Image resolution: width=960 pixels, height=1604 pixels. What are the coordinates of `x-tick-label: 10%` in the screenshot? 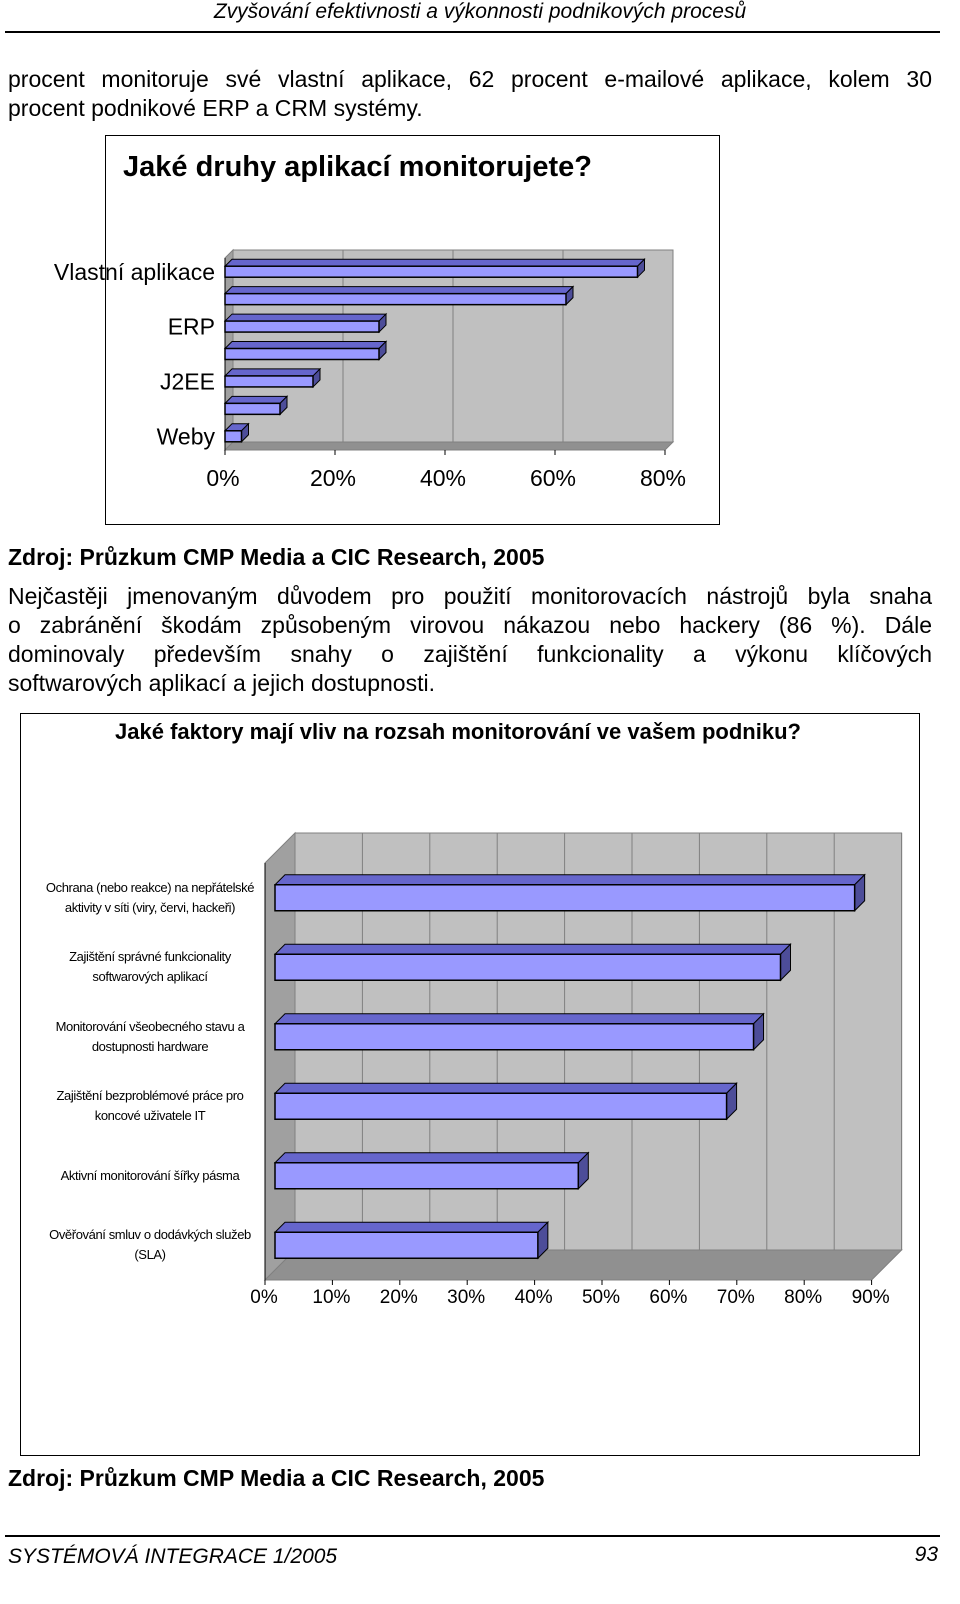 It's located at (331, 1297).